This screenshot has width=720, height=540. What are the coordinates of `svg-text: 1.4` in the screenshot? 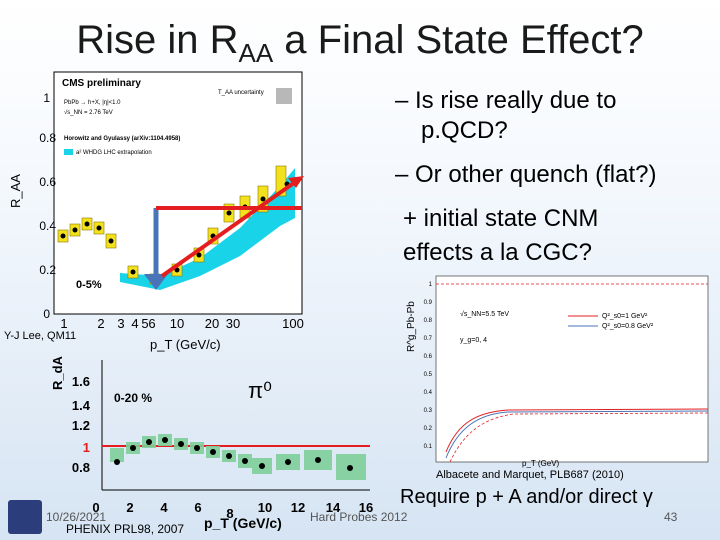 It's located at (81, 405).